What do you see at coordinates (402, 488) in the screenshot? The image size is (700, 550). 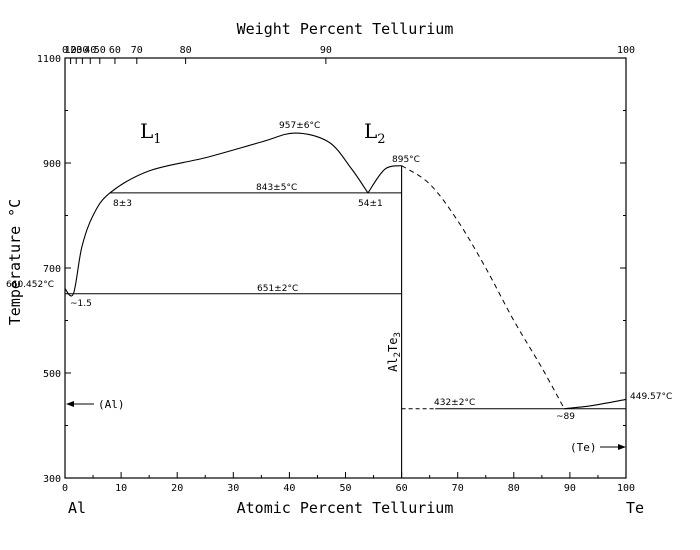 I see `bottom-tick-label: 60` at bounding box center [402, 488].